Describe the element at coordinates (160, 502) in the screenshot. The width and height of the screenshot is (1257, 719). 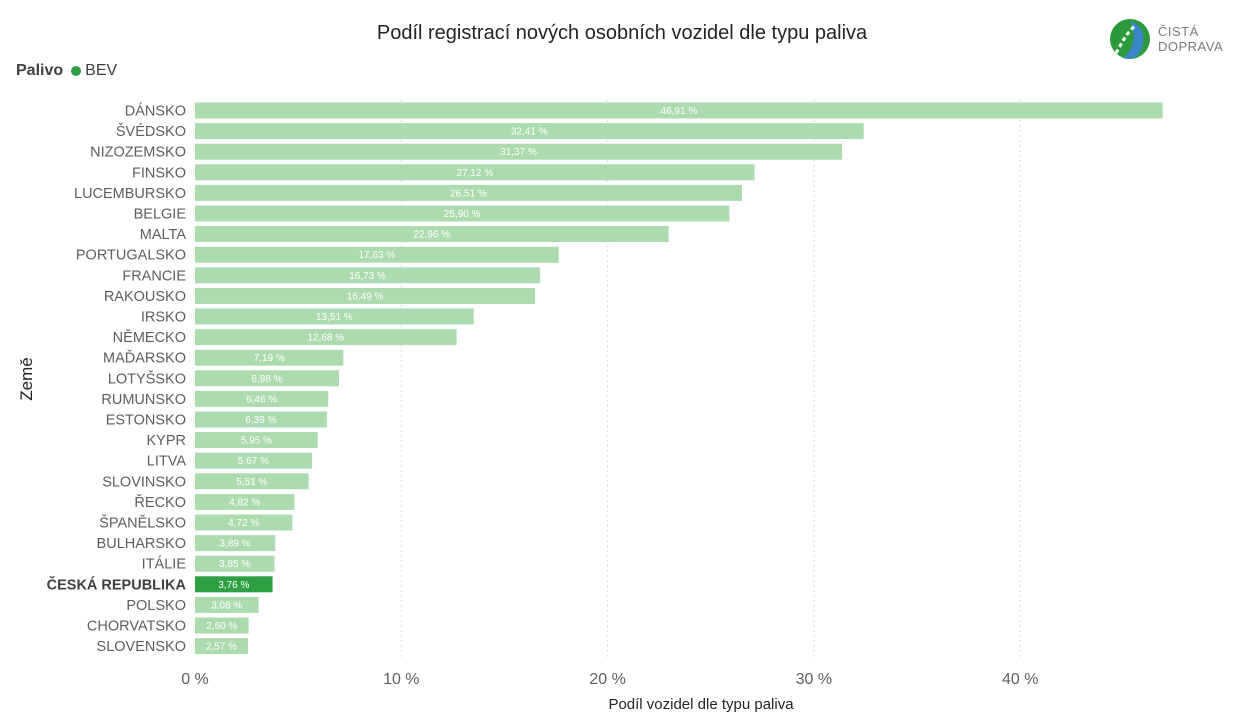
I see `category-label: ŘECKO` at that location.